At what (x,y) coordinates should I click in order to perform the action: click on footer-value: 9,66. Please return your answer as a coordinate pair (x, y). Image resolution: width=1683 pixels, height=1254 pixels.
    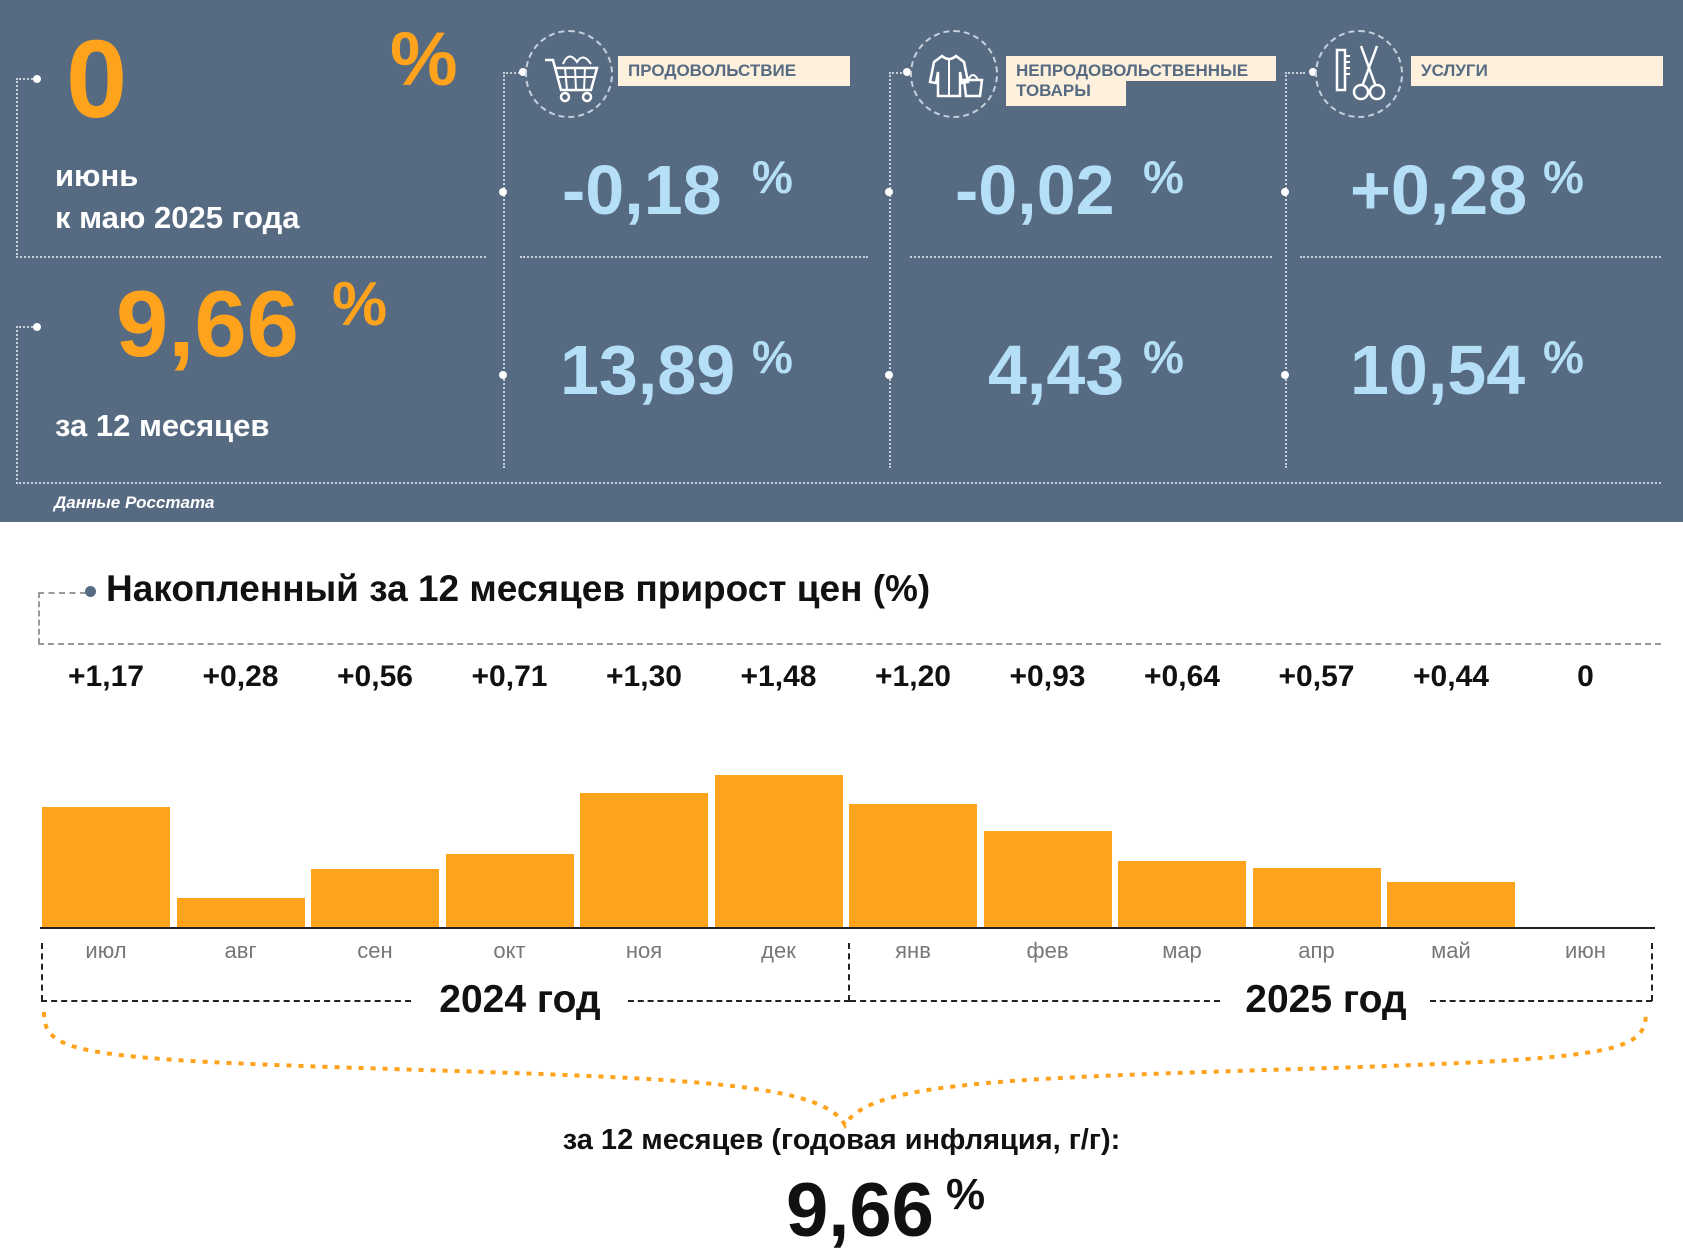
    Looking at the image, I should click on (860, 1210).